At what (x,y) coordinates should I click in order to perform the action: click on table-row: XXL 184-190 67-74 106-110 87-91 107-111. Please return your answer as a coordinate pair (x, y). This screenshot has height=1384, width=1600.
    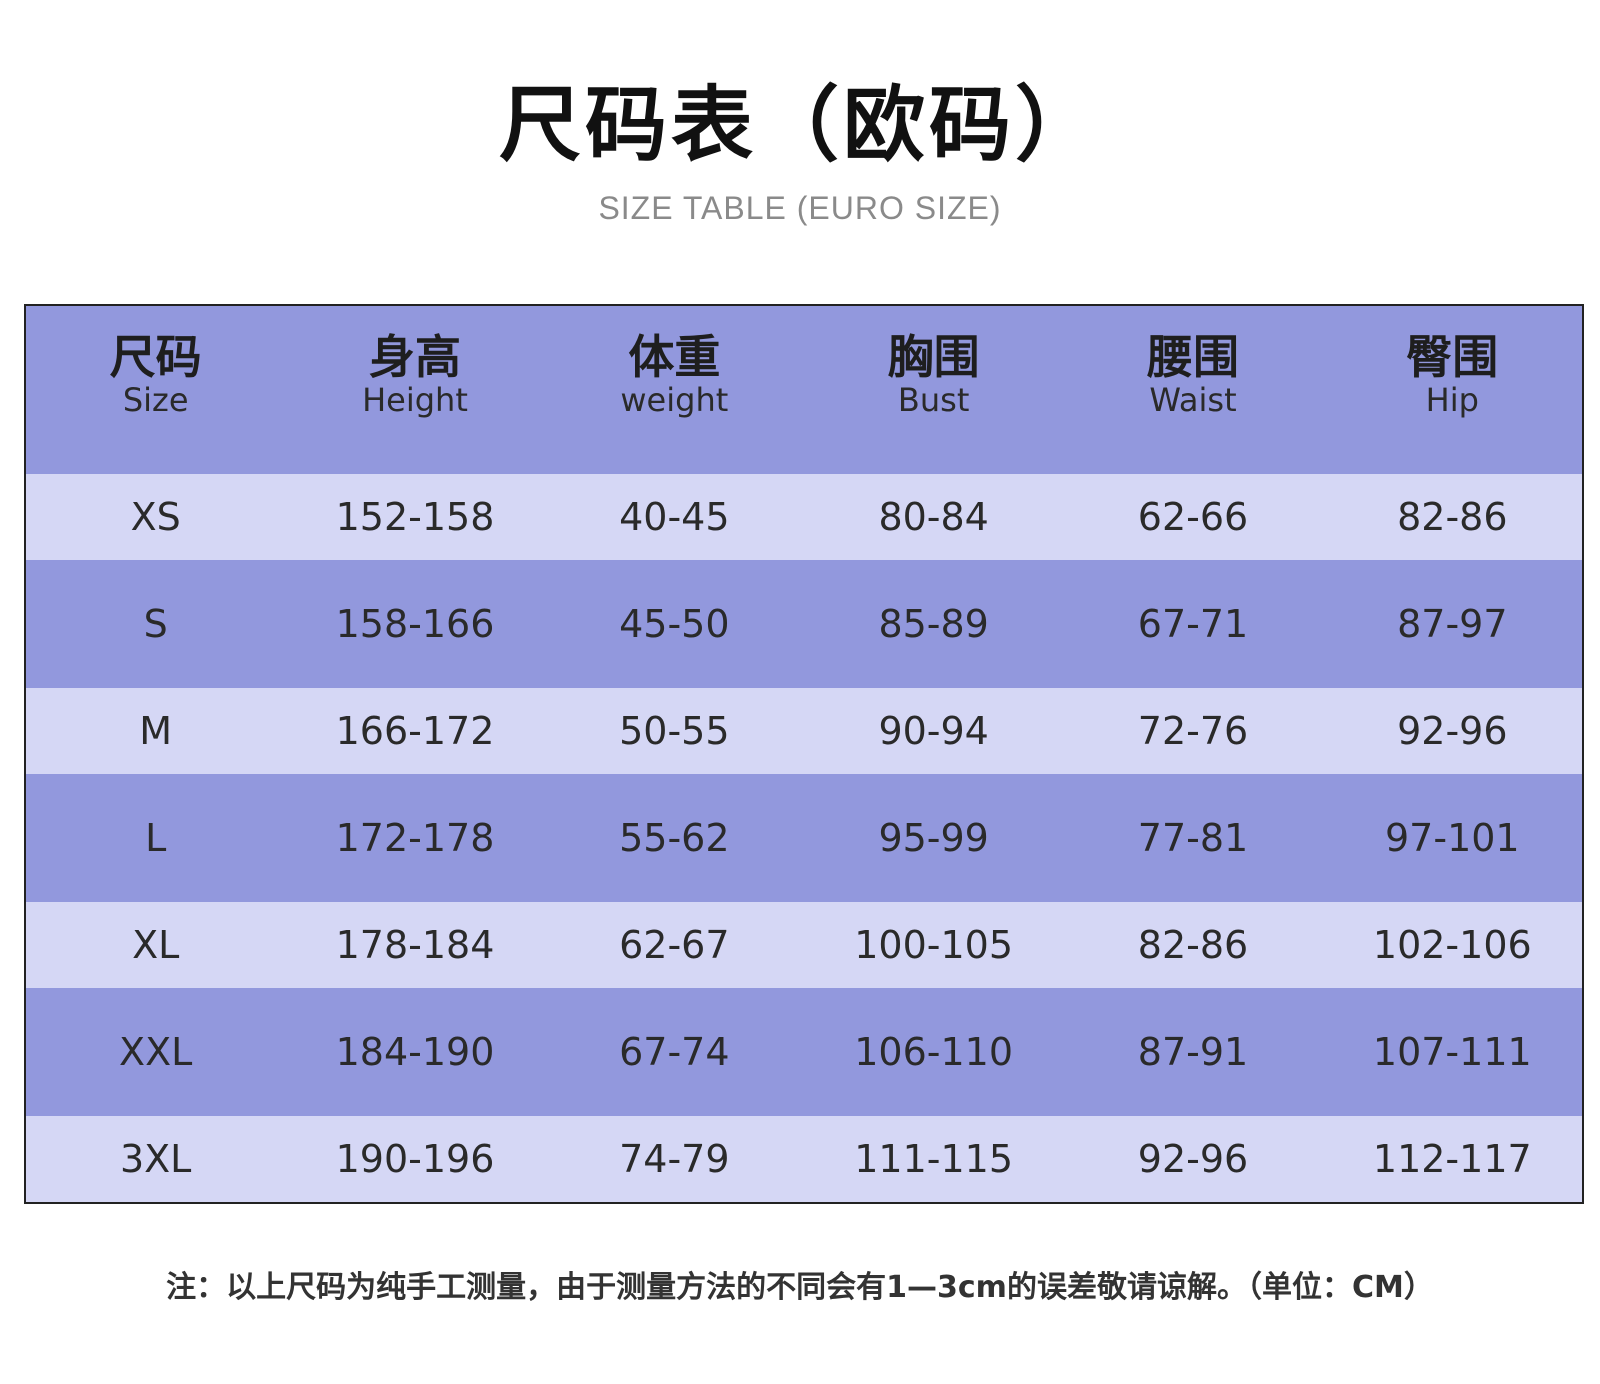
    Looking at the image, I should click on (804, 1052).